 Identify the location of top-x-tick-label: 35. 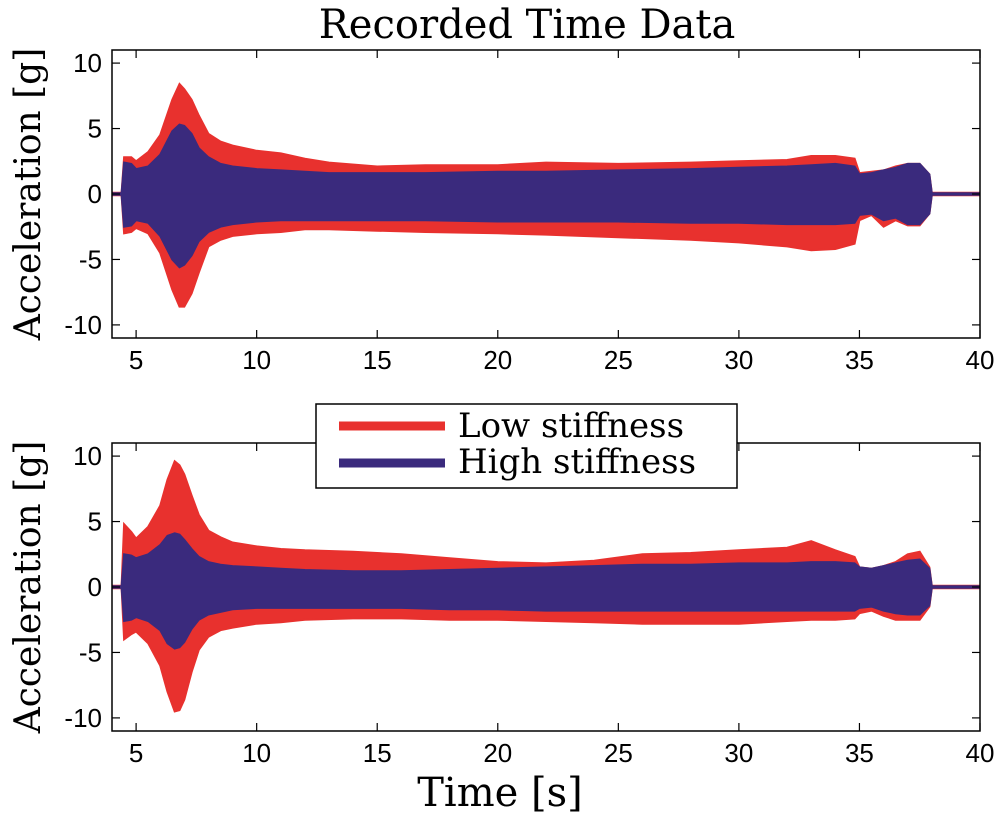
(859, 360).